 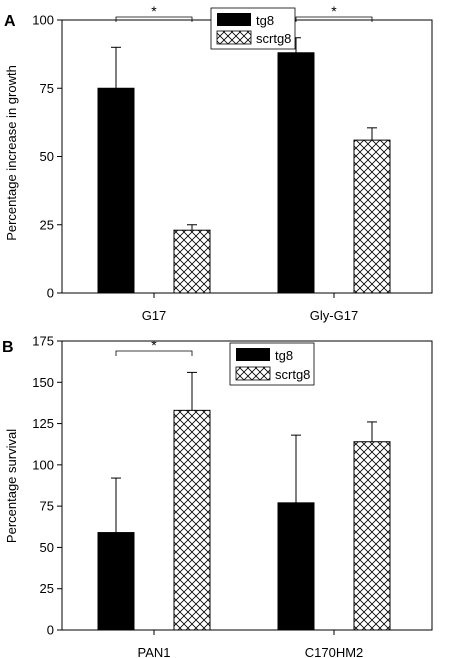 I want to click on panel-b-y-tick-label-0: 0, so click(x=50, y=630).